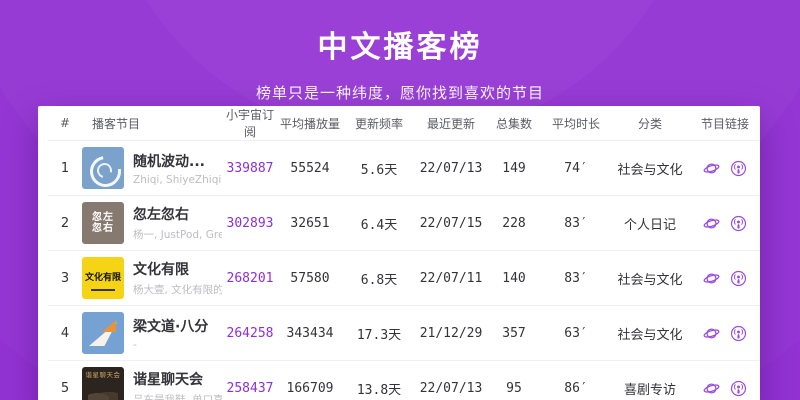 The image size is (800, 400). What do you see at coordinates (451, 333) in the screenshot?
I see `last-update-cell: 21/12/29` at bounding box center [451, 333].